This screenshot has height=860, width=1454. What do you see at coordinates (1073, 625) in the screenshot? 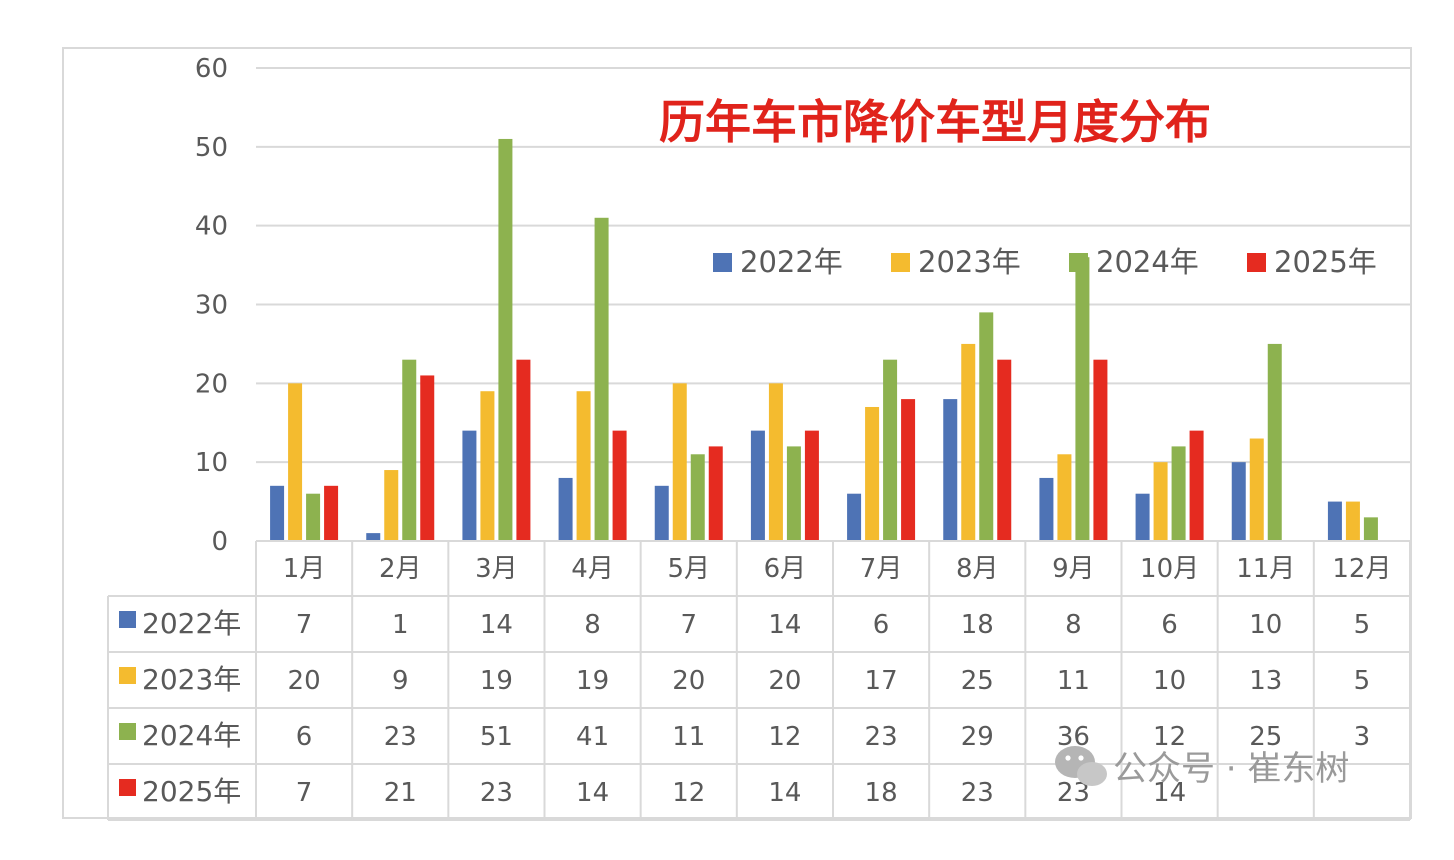
I see `table-cell: 8` at bounding box center [1073, 625].